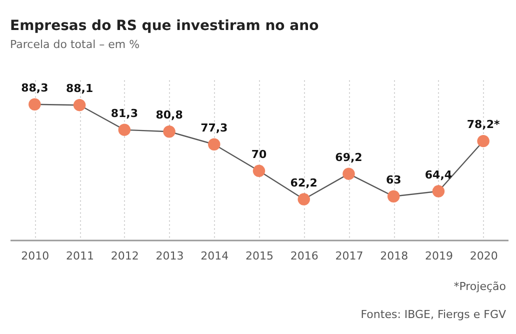 The width and height of the screenshot is (516, 334). What do you see at coordinates (304, 183) in the screenshot?
I see `data-label: 62,2` at bounding box center [304, 183].